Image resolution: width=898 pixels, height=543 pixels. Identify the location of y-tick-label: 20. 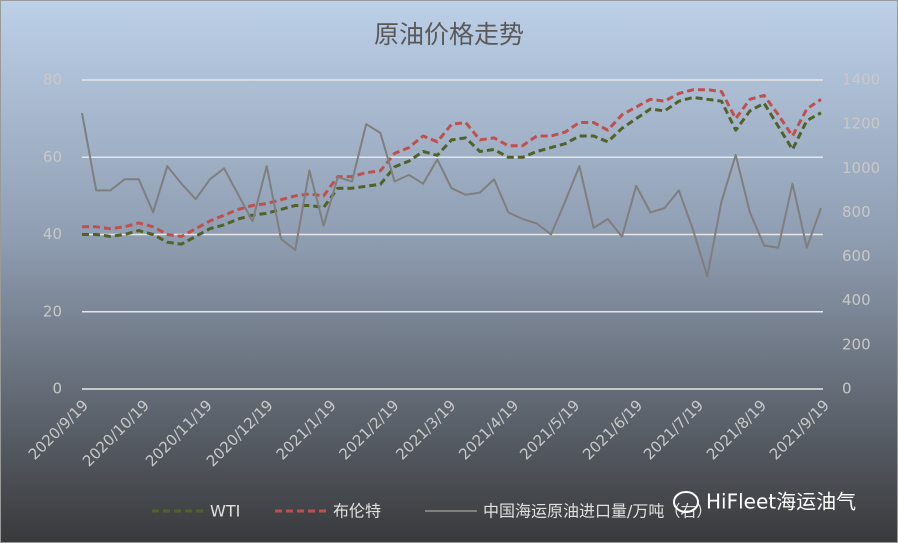
(52, 311).